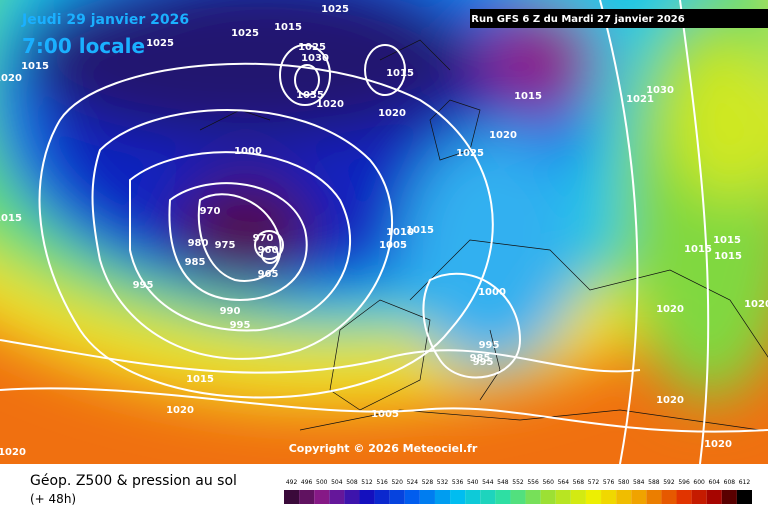 The height and width of the screenshot is (512, 768). Describe the element at coordinates (699, 482) in the screenshot. I see `scale-tick-label: 600` at that location.